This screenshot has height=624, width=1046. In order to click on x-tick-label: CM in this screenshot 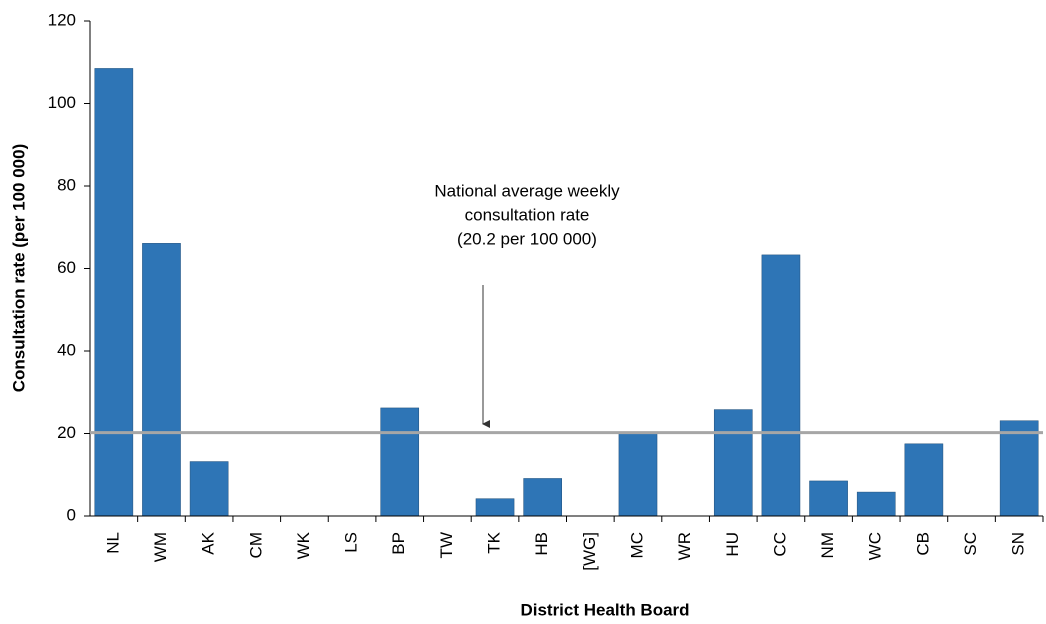, I will do `click(255, 545)`.